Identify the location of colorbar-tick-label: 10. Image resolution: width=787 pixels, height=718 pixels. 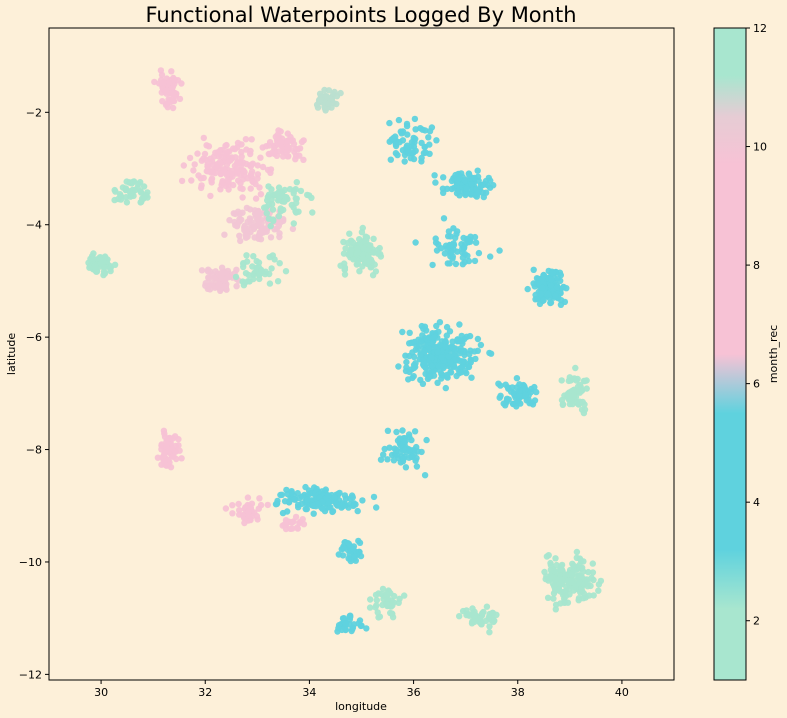
(760, 147).